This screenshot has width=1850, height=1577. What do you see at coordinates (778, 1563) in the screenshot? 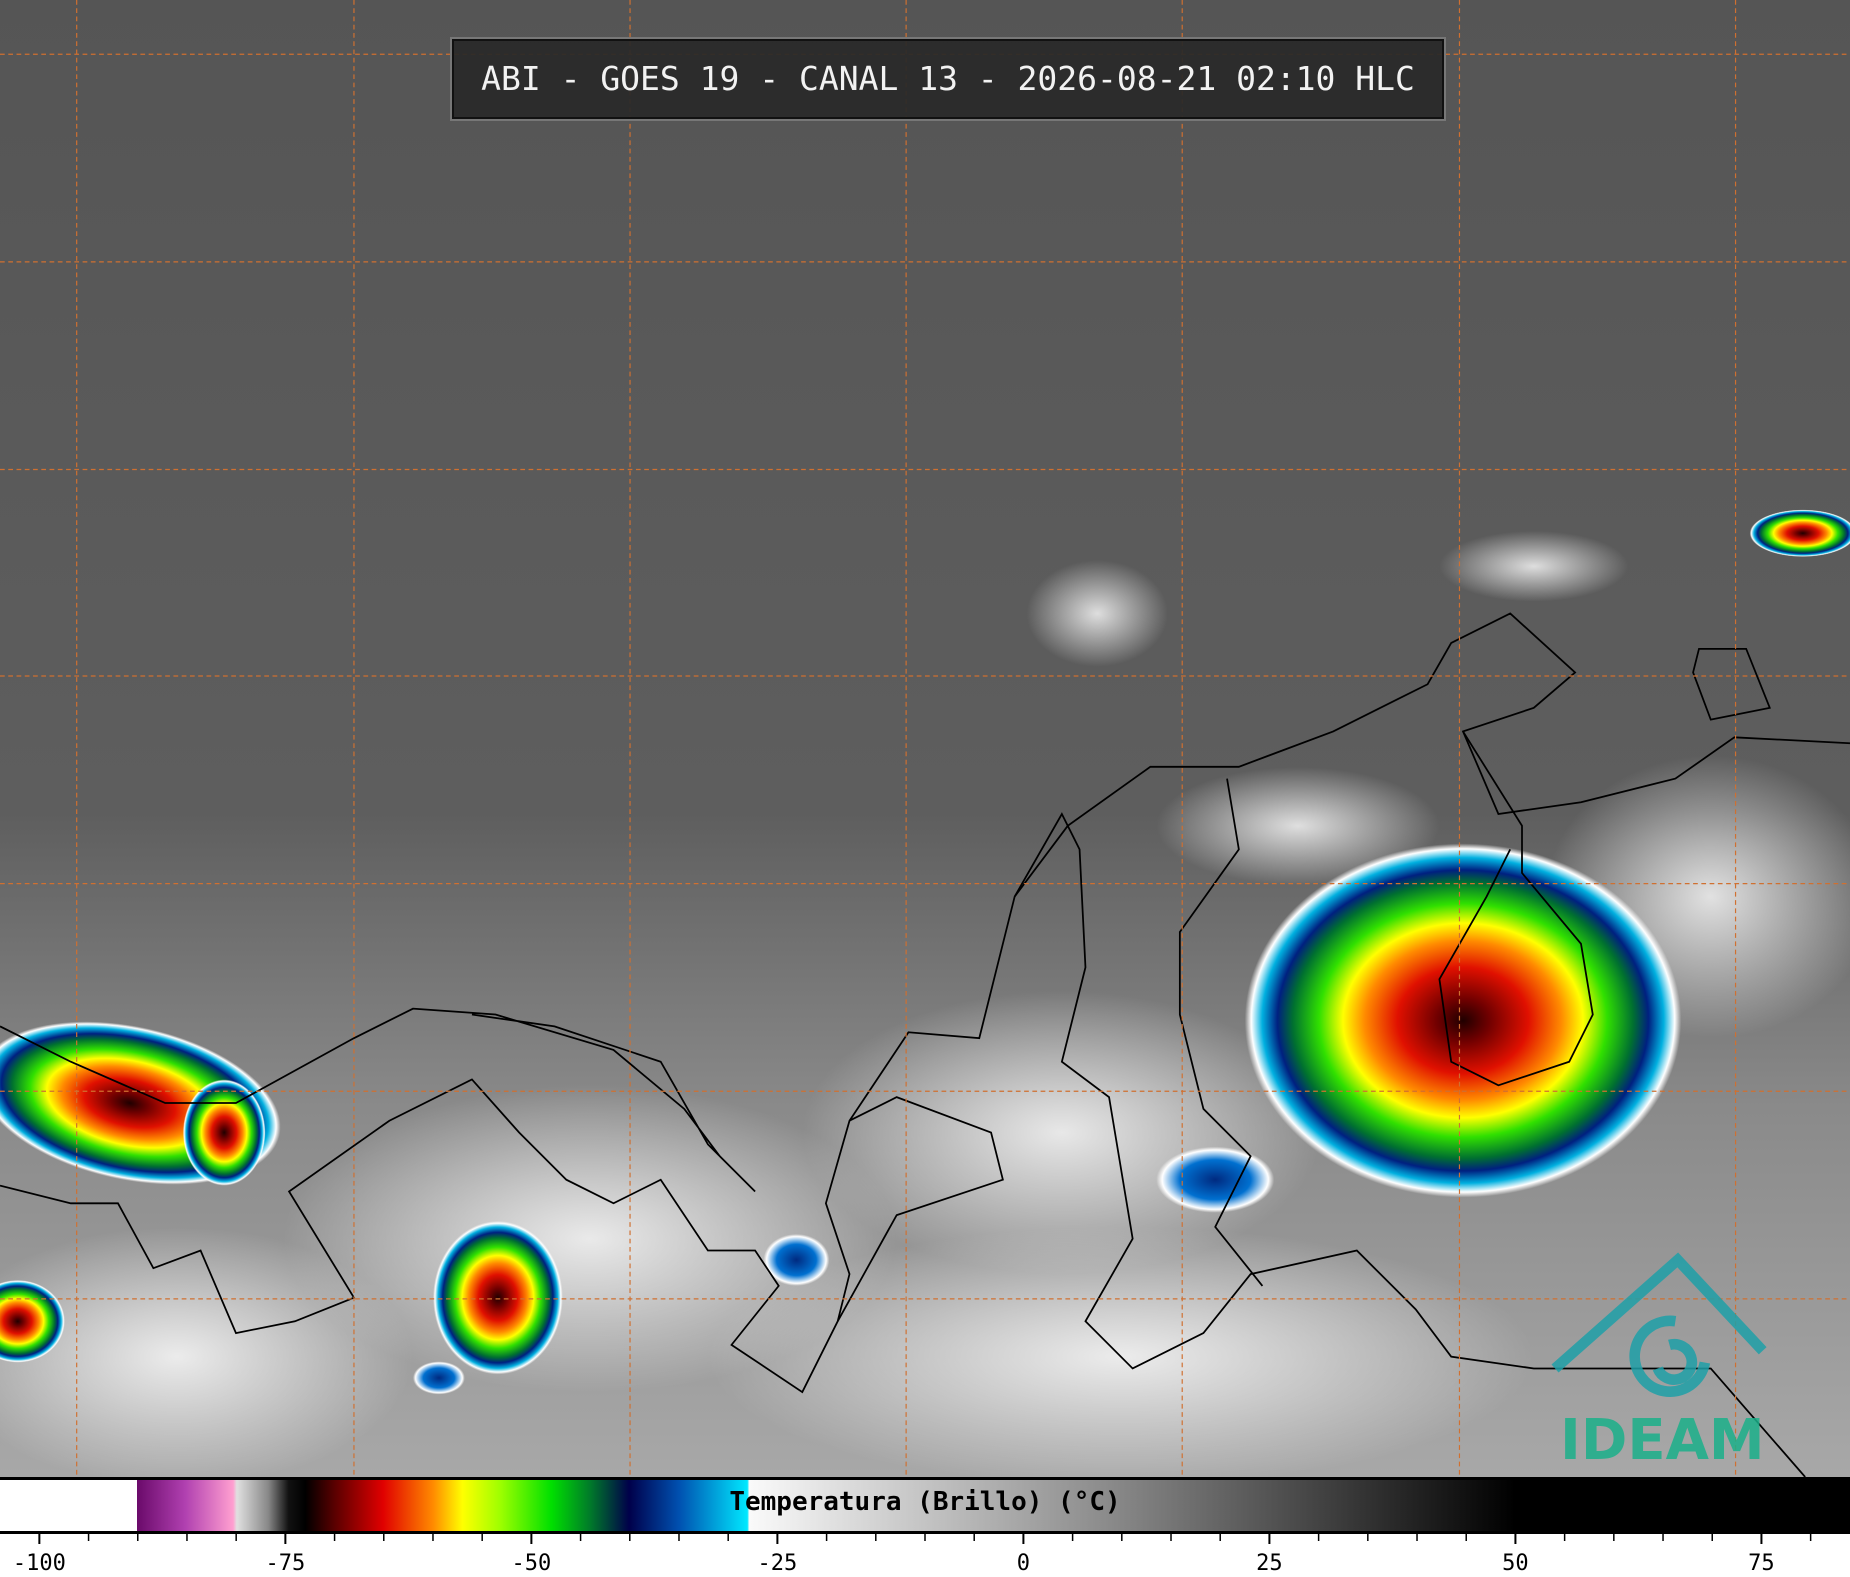
I see `tick-label: -25` at bounding box center [778, 1563].